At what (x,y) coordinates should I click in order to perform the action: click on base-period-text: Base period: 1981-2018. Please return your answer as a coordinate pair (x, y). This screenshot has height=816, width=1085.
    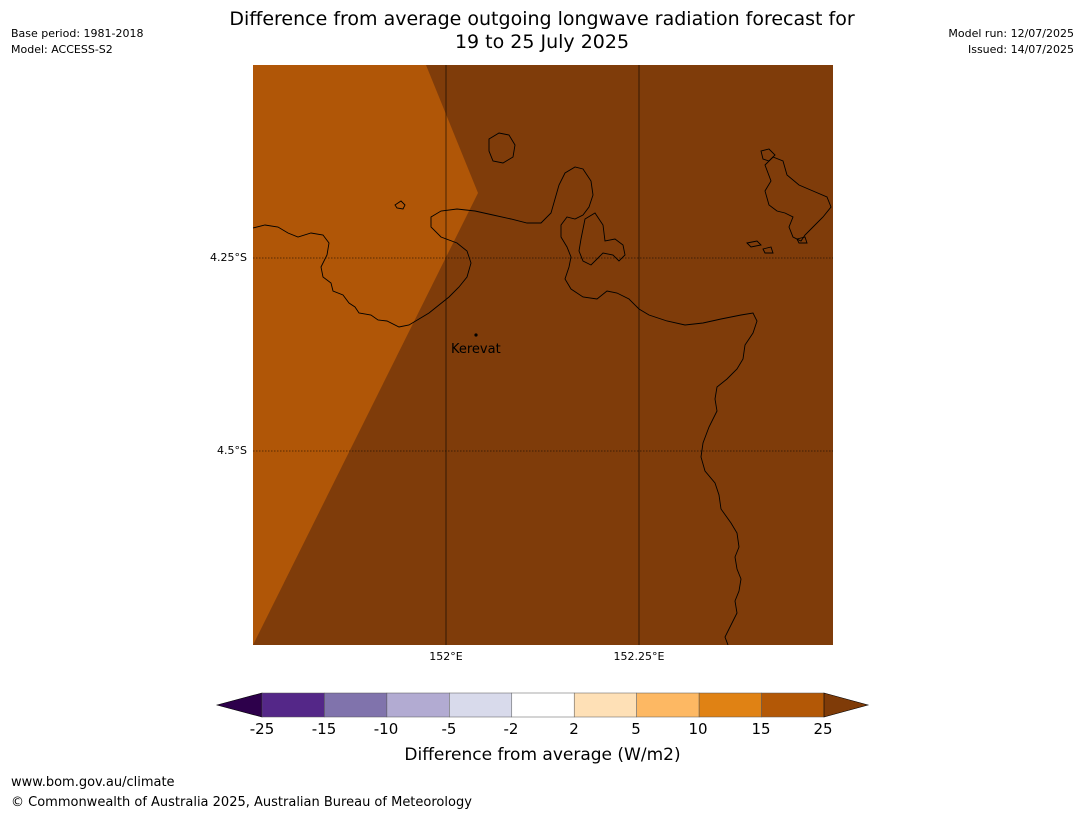
    Looking at the image, I should click on (77, 33).